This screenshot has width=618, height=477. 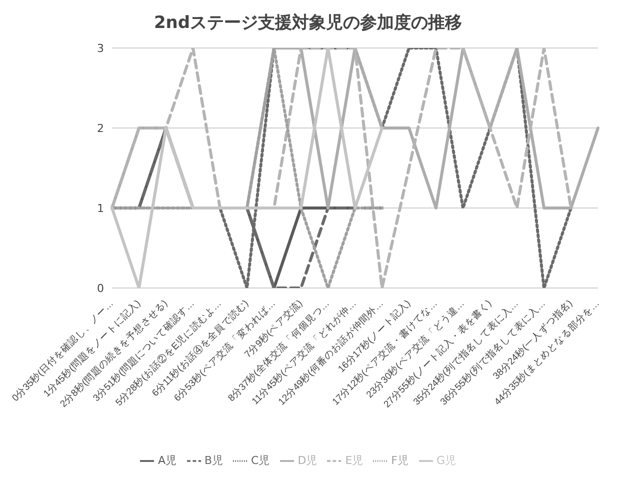 What do you see at coordinates (100, 128) in the screenshot?
I see `y-tick-label: 2` at bounding box center [100, 128].